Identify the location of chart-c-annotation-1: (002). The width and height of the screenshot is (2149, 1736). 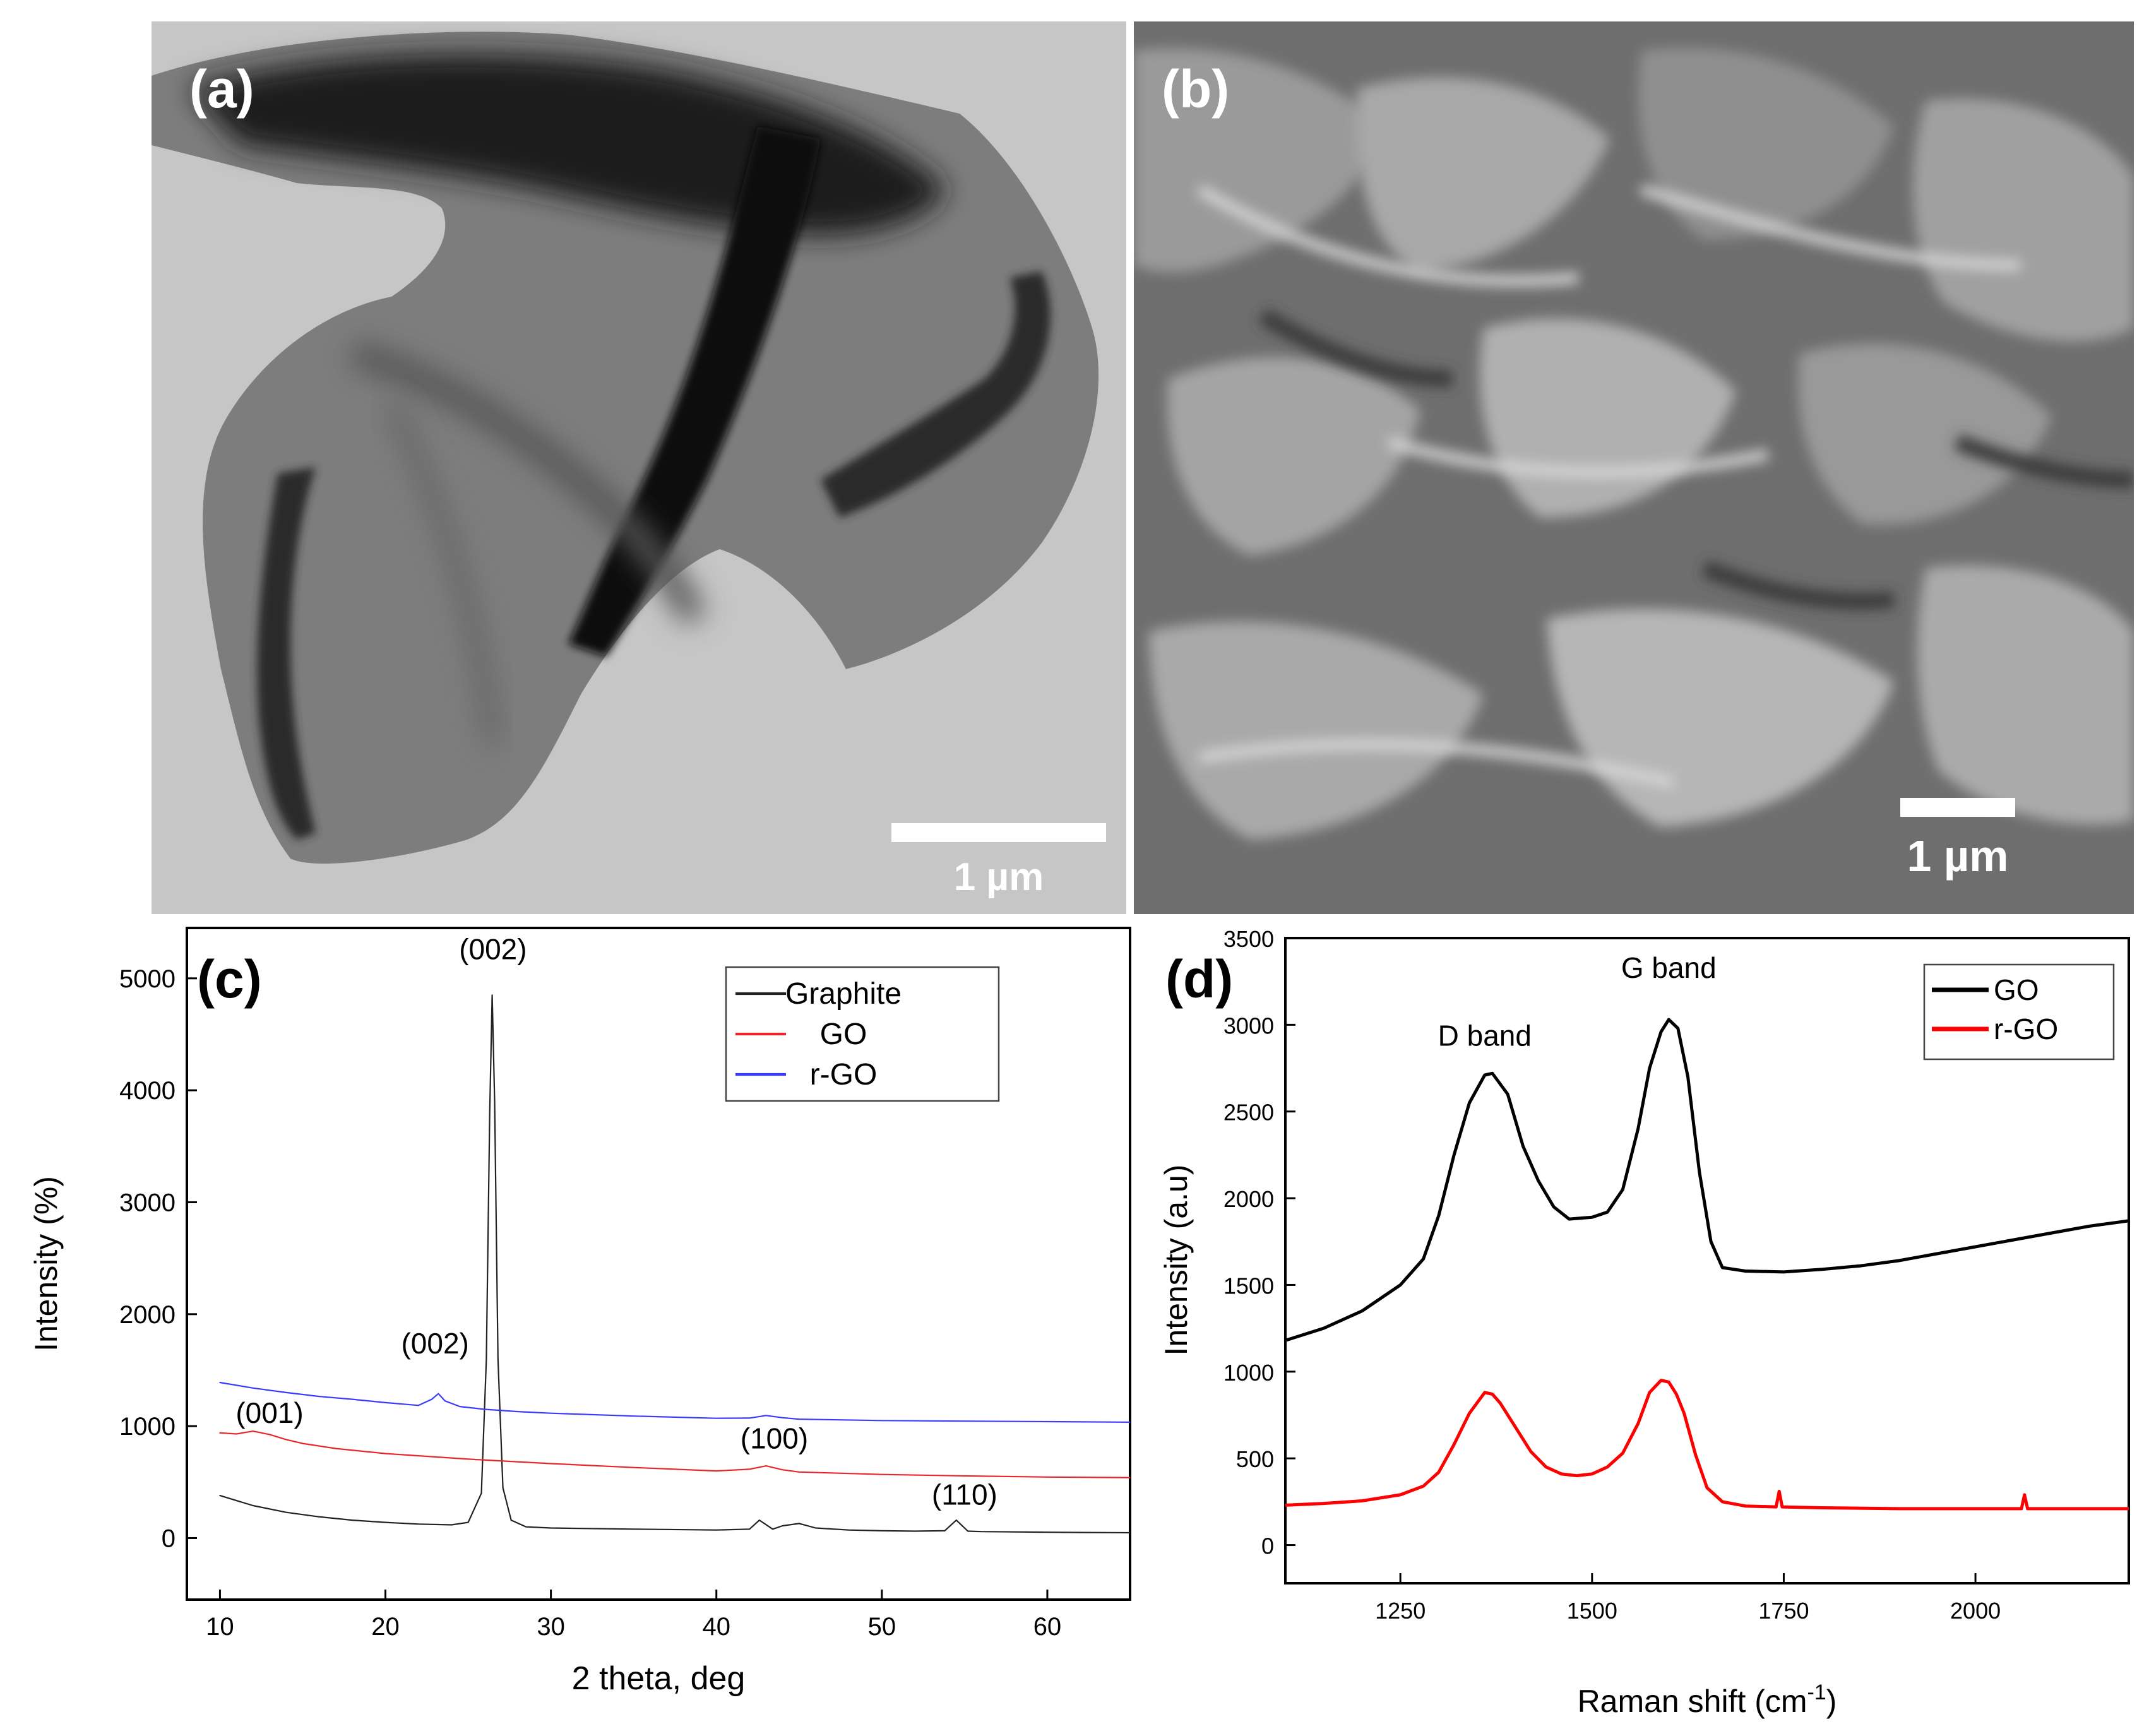
(434, 1343).